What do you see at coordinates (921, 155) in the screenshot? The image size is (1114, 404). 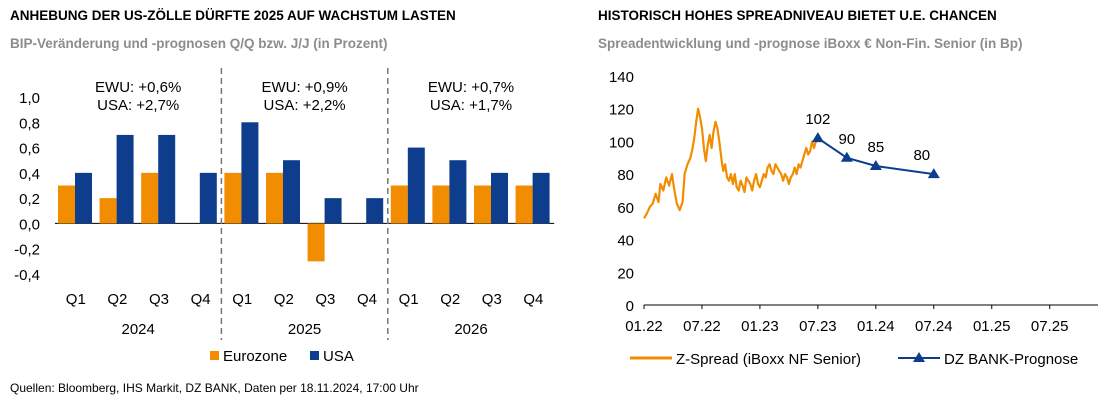 I see `forecast-data-label: 80` at bounding box center [921, 155].